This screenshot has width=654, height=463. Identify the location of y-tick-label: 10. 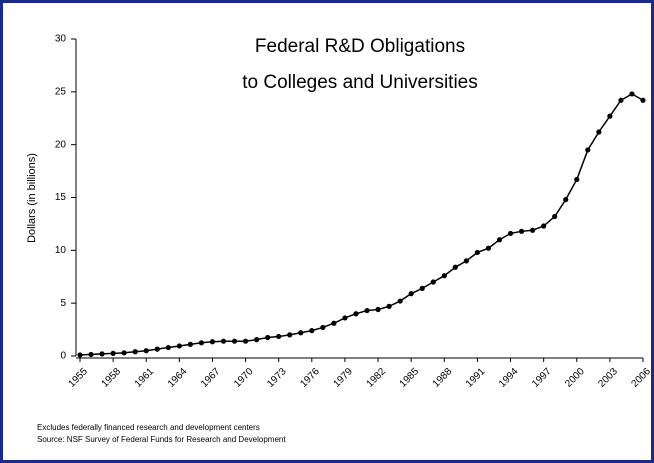
(61, 250).